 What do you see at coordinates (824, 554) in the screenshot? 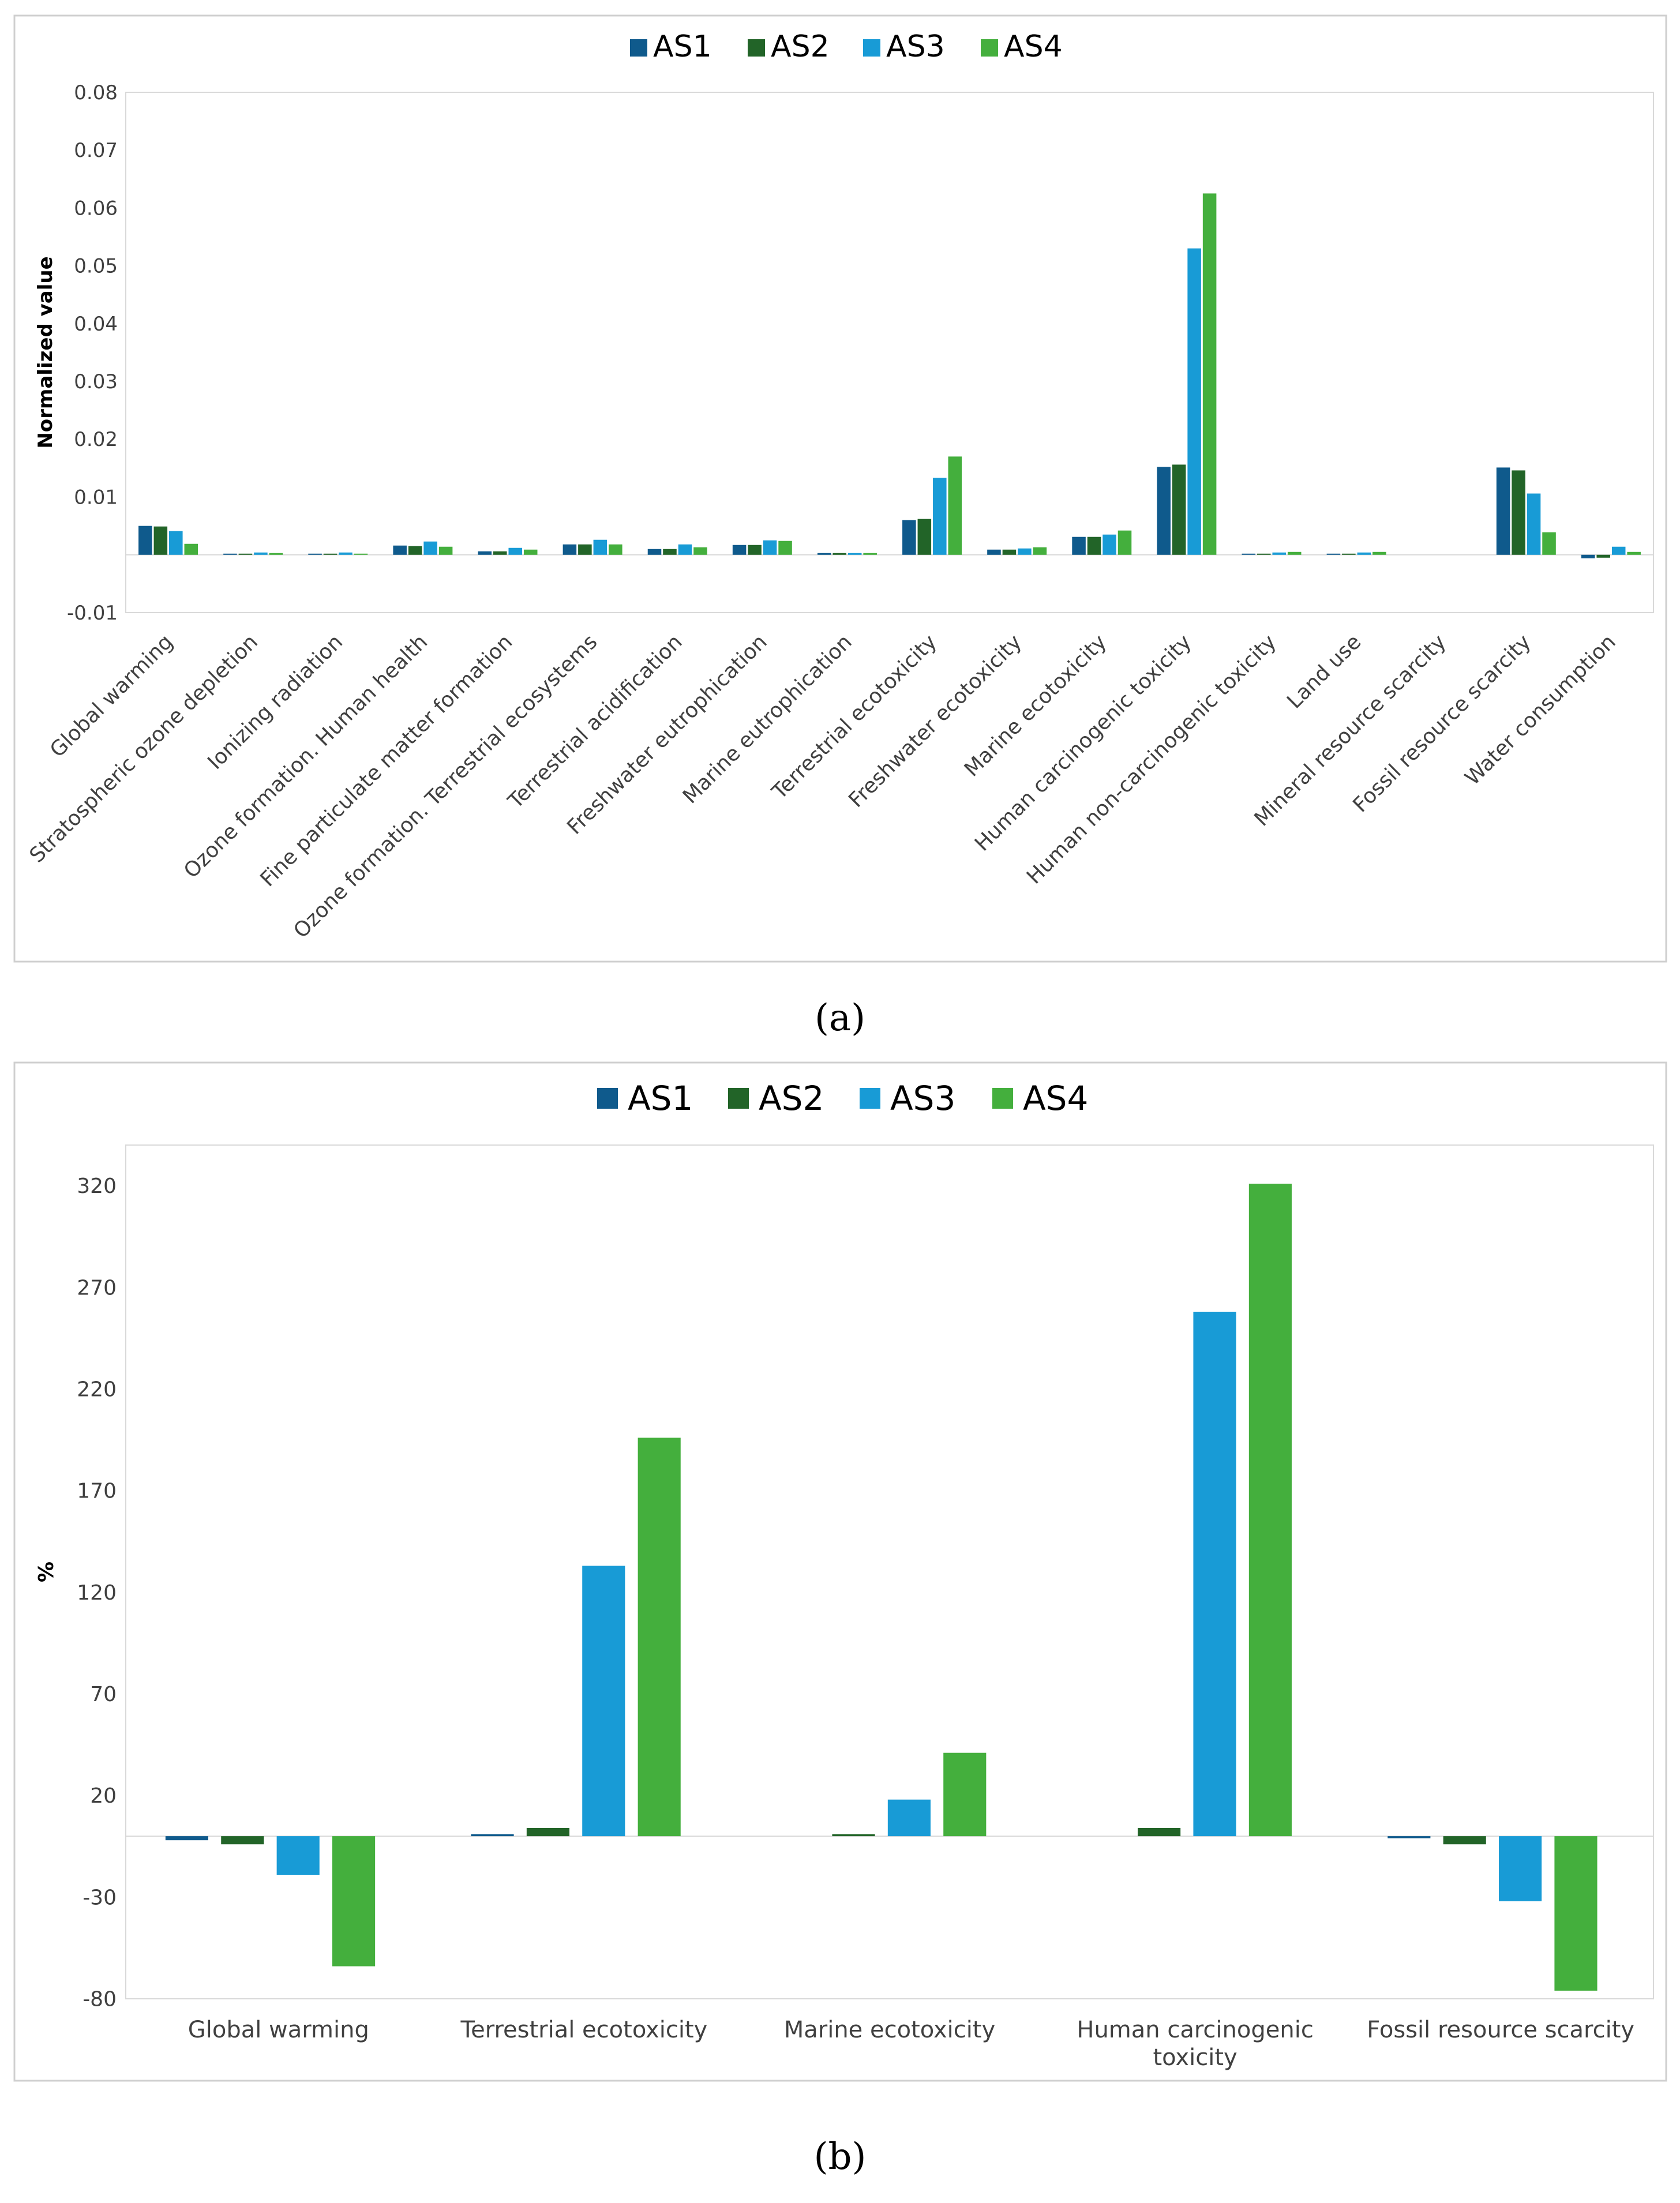
I see `bar-as1-marine-eutrophication` at bounding box center [824, 554].